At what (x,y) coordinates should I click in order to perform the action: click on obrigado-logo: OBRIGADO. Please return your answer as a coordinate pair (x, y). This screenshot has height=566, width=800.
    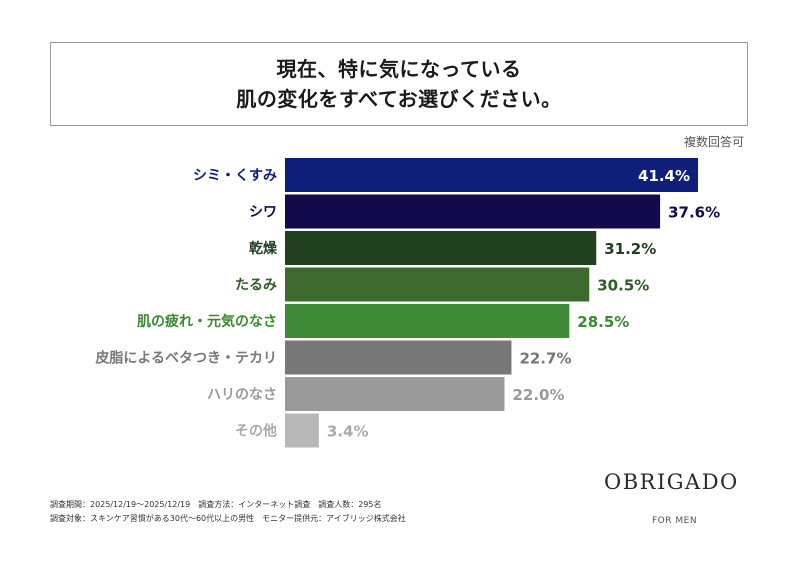
    Looking at the image, I should click on (671, 482).